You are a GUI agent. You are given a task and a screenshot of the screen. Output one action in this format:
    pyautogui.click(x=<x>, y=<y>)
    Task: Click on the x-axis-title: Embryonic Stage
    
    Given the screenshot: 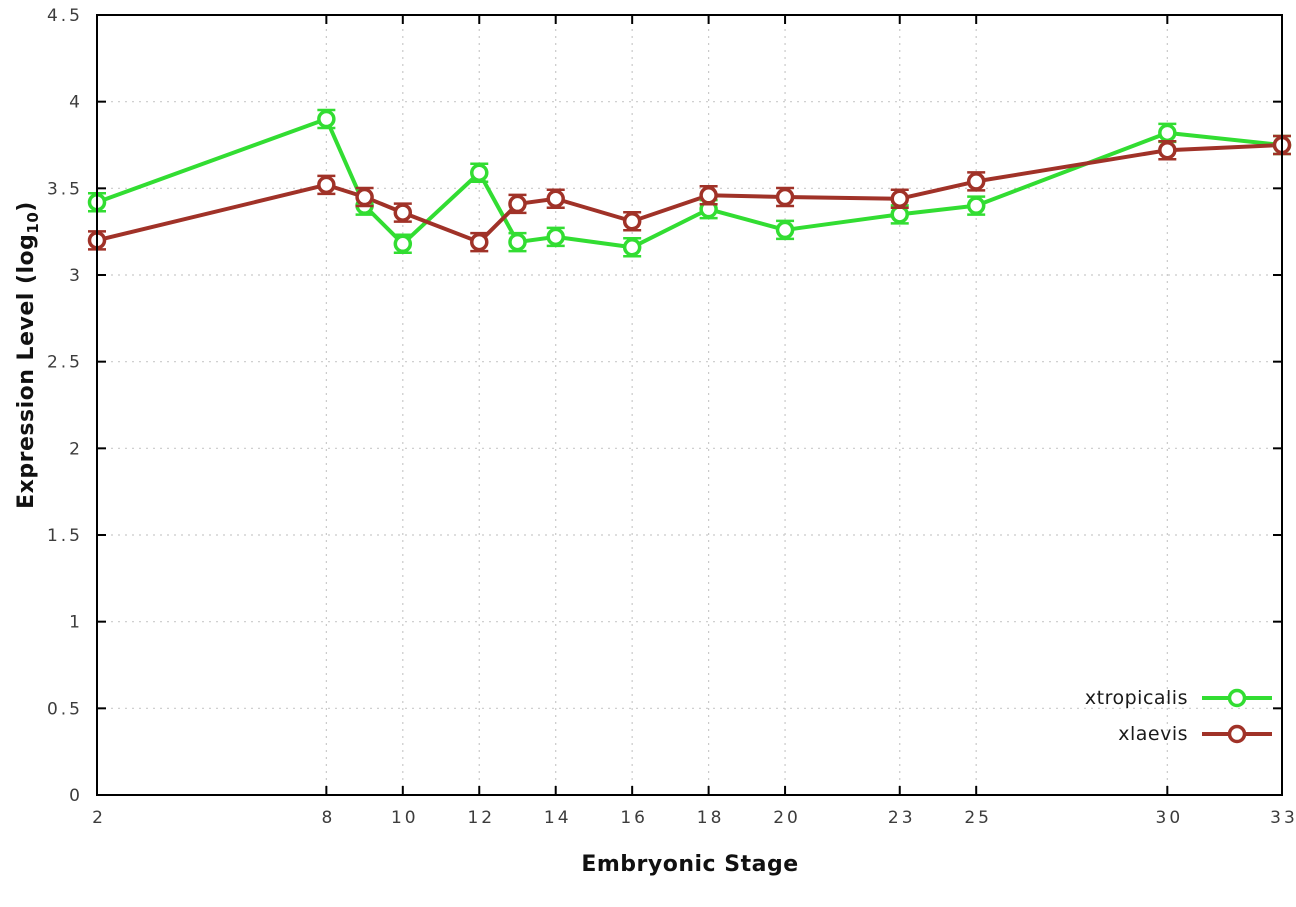 What is the action you would take?
    pyautogui.click(x=690, y=864)
    